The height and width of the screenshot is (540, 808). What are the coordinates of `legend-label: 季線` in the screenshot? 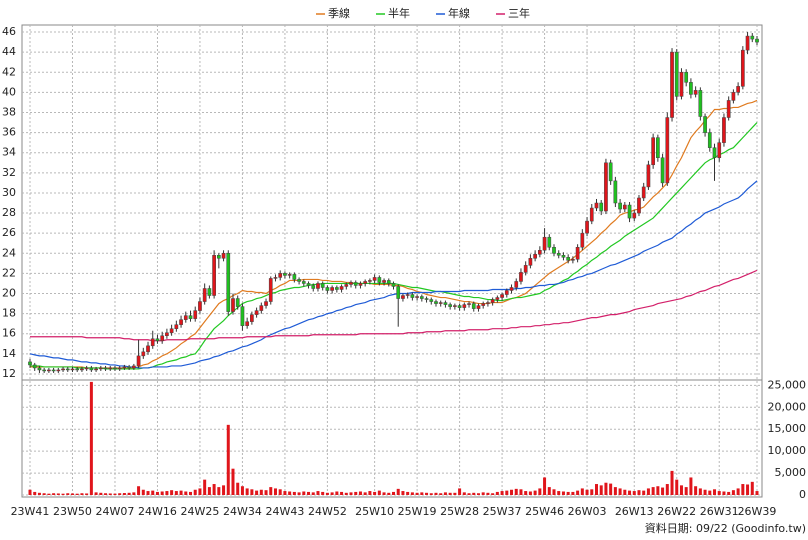 It's located at (339, 13).